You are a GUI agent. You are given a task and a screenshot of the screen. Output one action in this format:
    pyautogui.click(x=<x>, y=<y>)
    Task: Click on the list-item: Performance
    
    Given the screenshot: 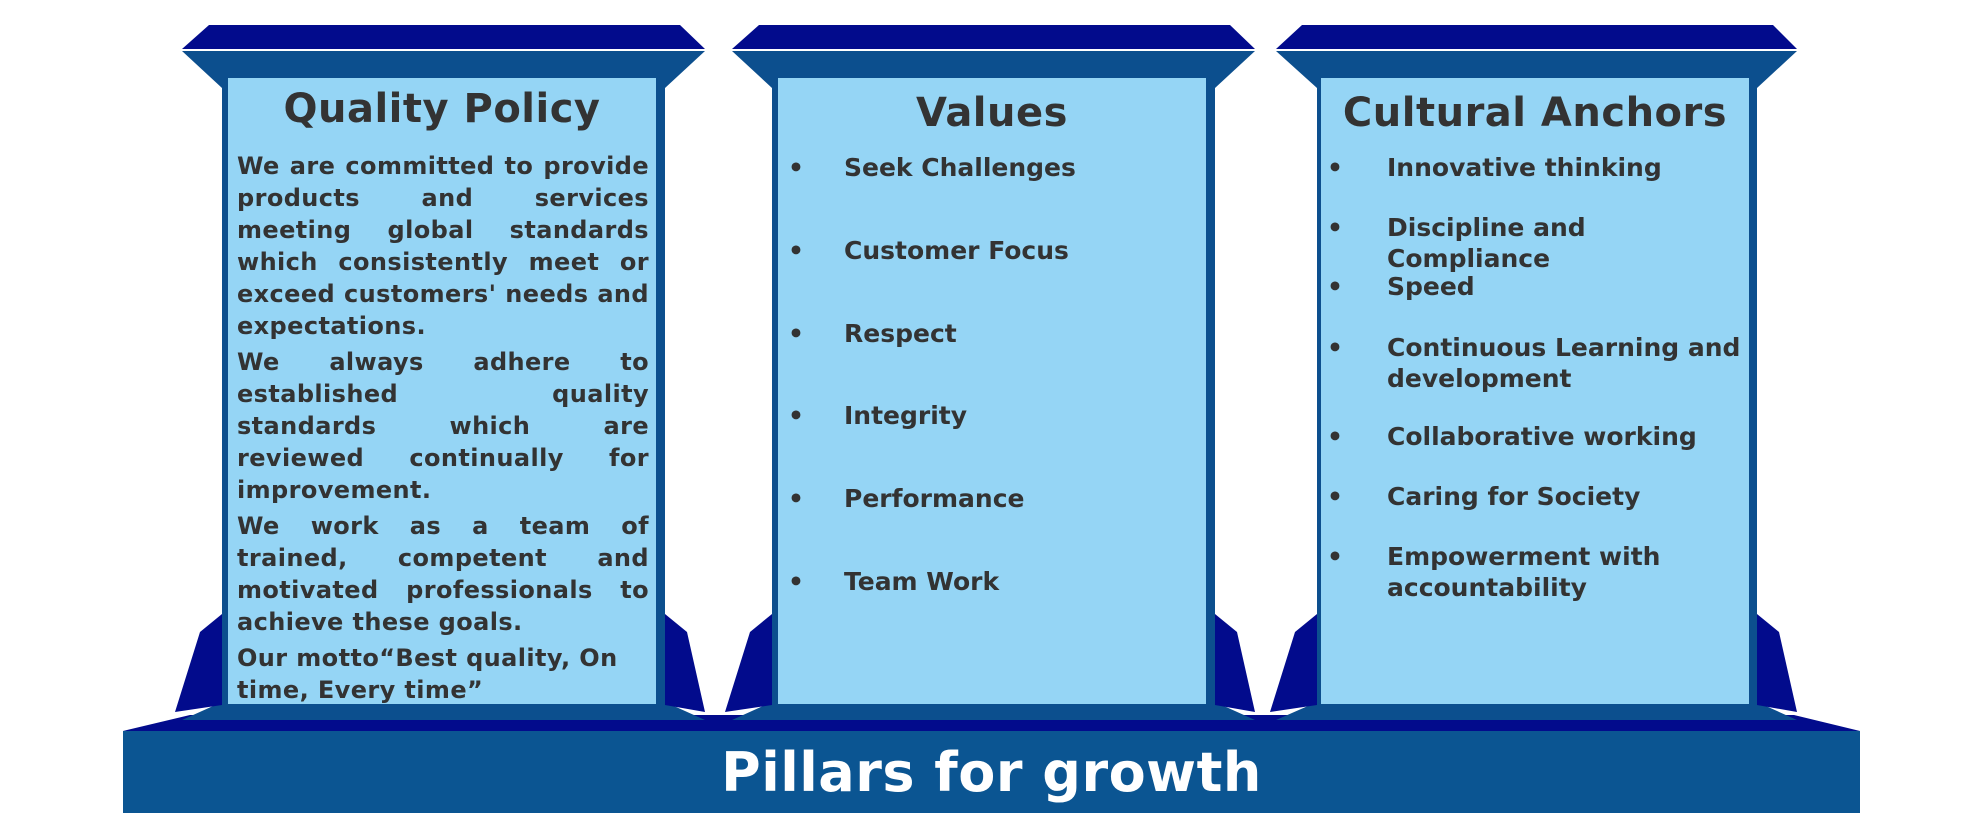 What is the action you would take?
    pyautogui.click(x=989, y=498)
    